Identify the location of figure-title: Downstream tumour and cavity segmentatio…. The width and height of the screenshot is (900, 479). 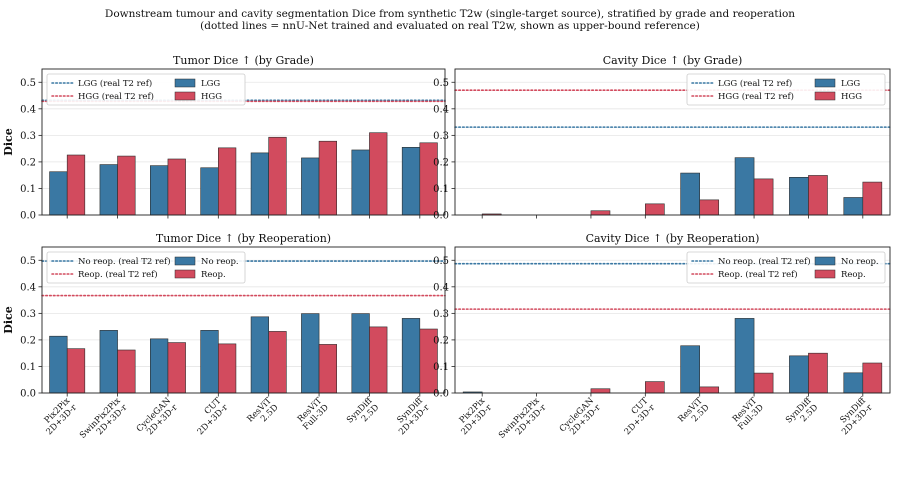
(450, 20).